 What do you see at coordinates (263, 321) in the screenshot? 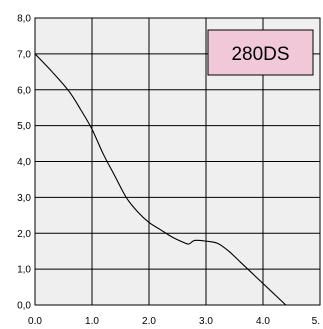
I see `x-tick-label: 4.0` at bounding box center [263, 321].